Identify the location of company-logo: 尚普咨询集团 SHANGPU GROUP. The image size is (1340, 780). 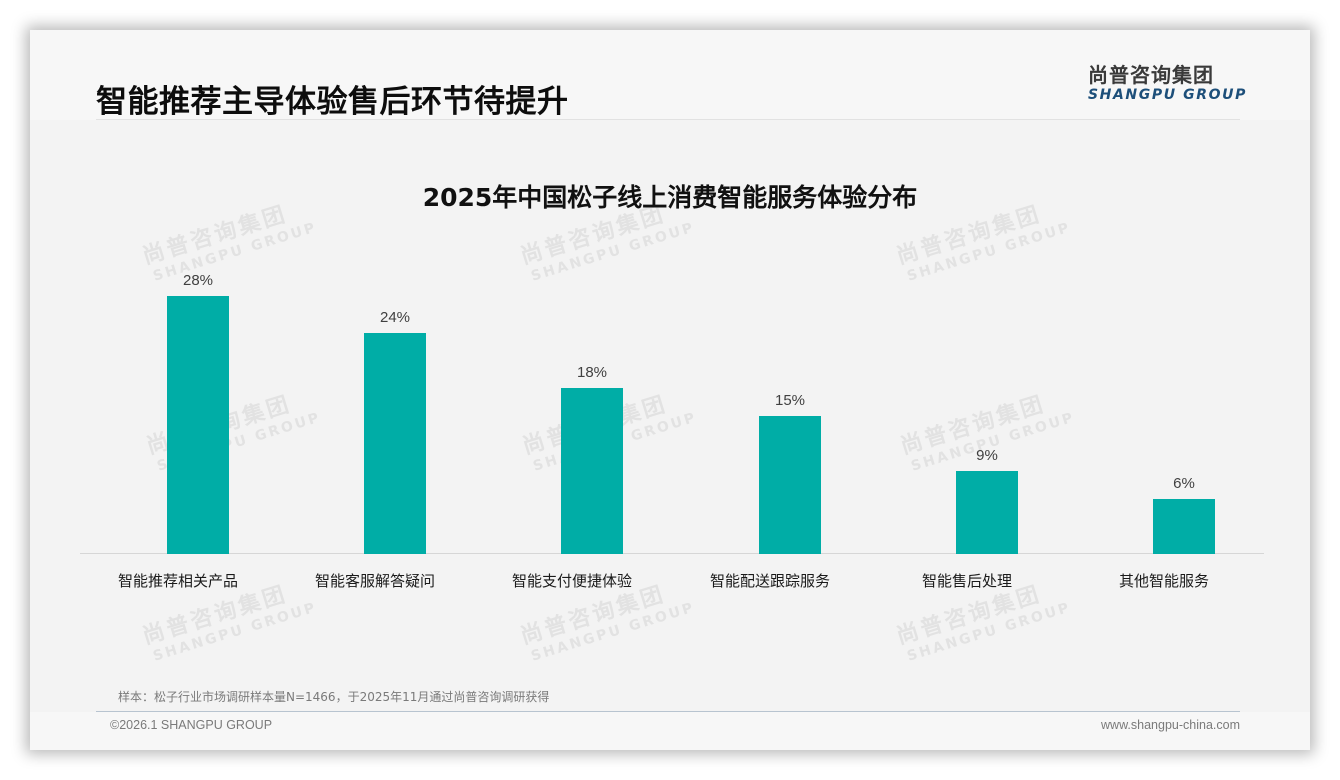
(1167, 83).